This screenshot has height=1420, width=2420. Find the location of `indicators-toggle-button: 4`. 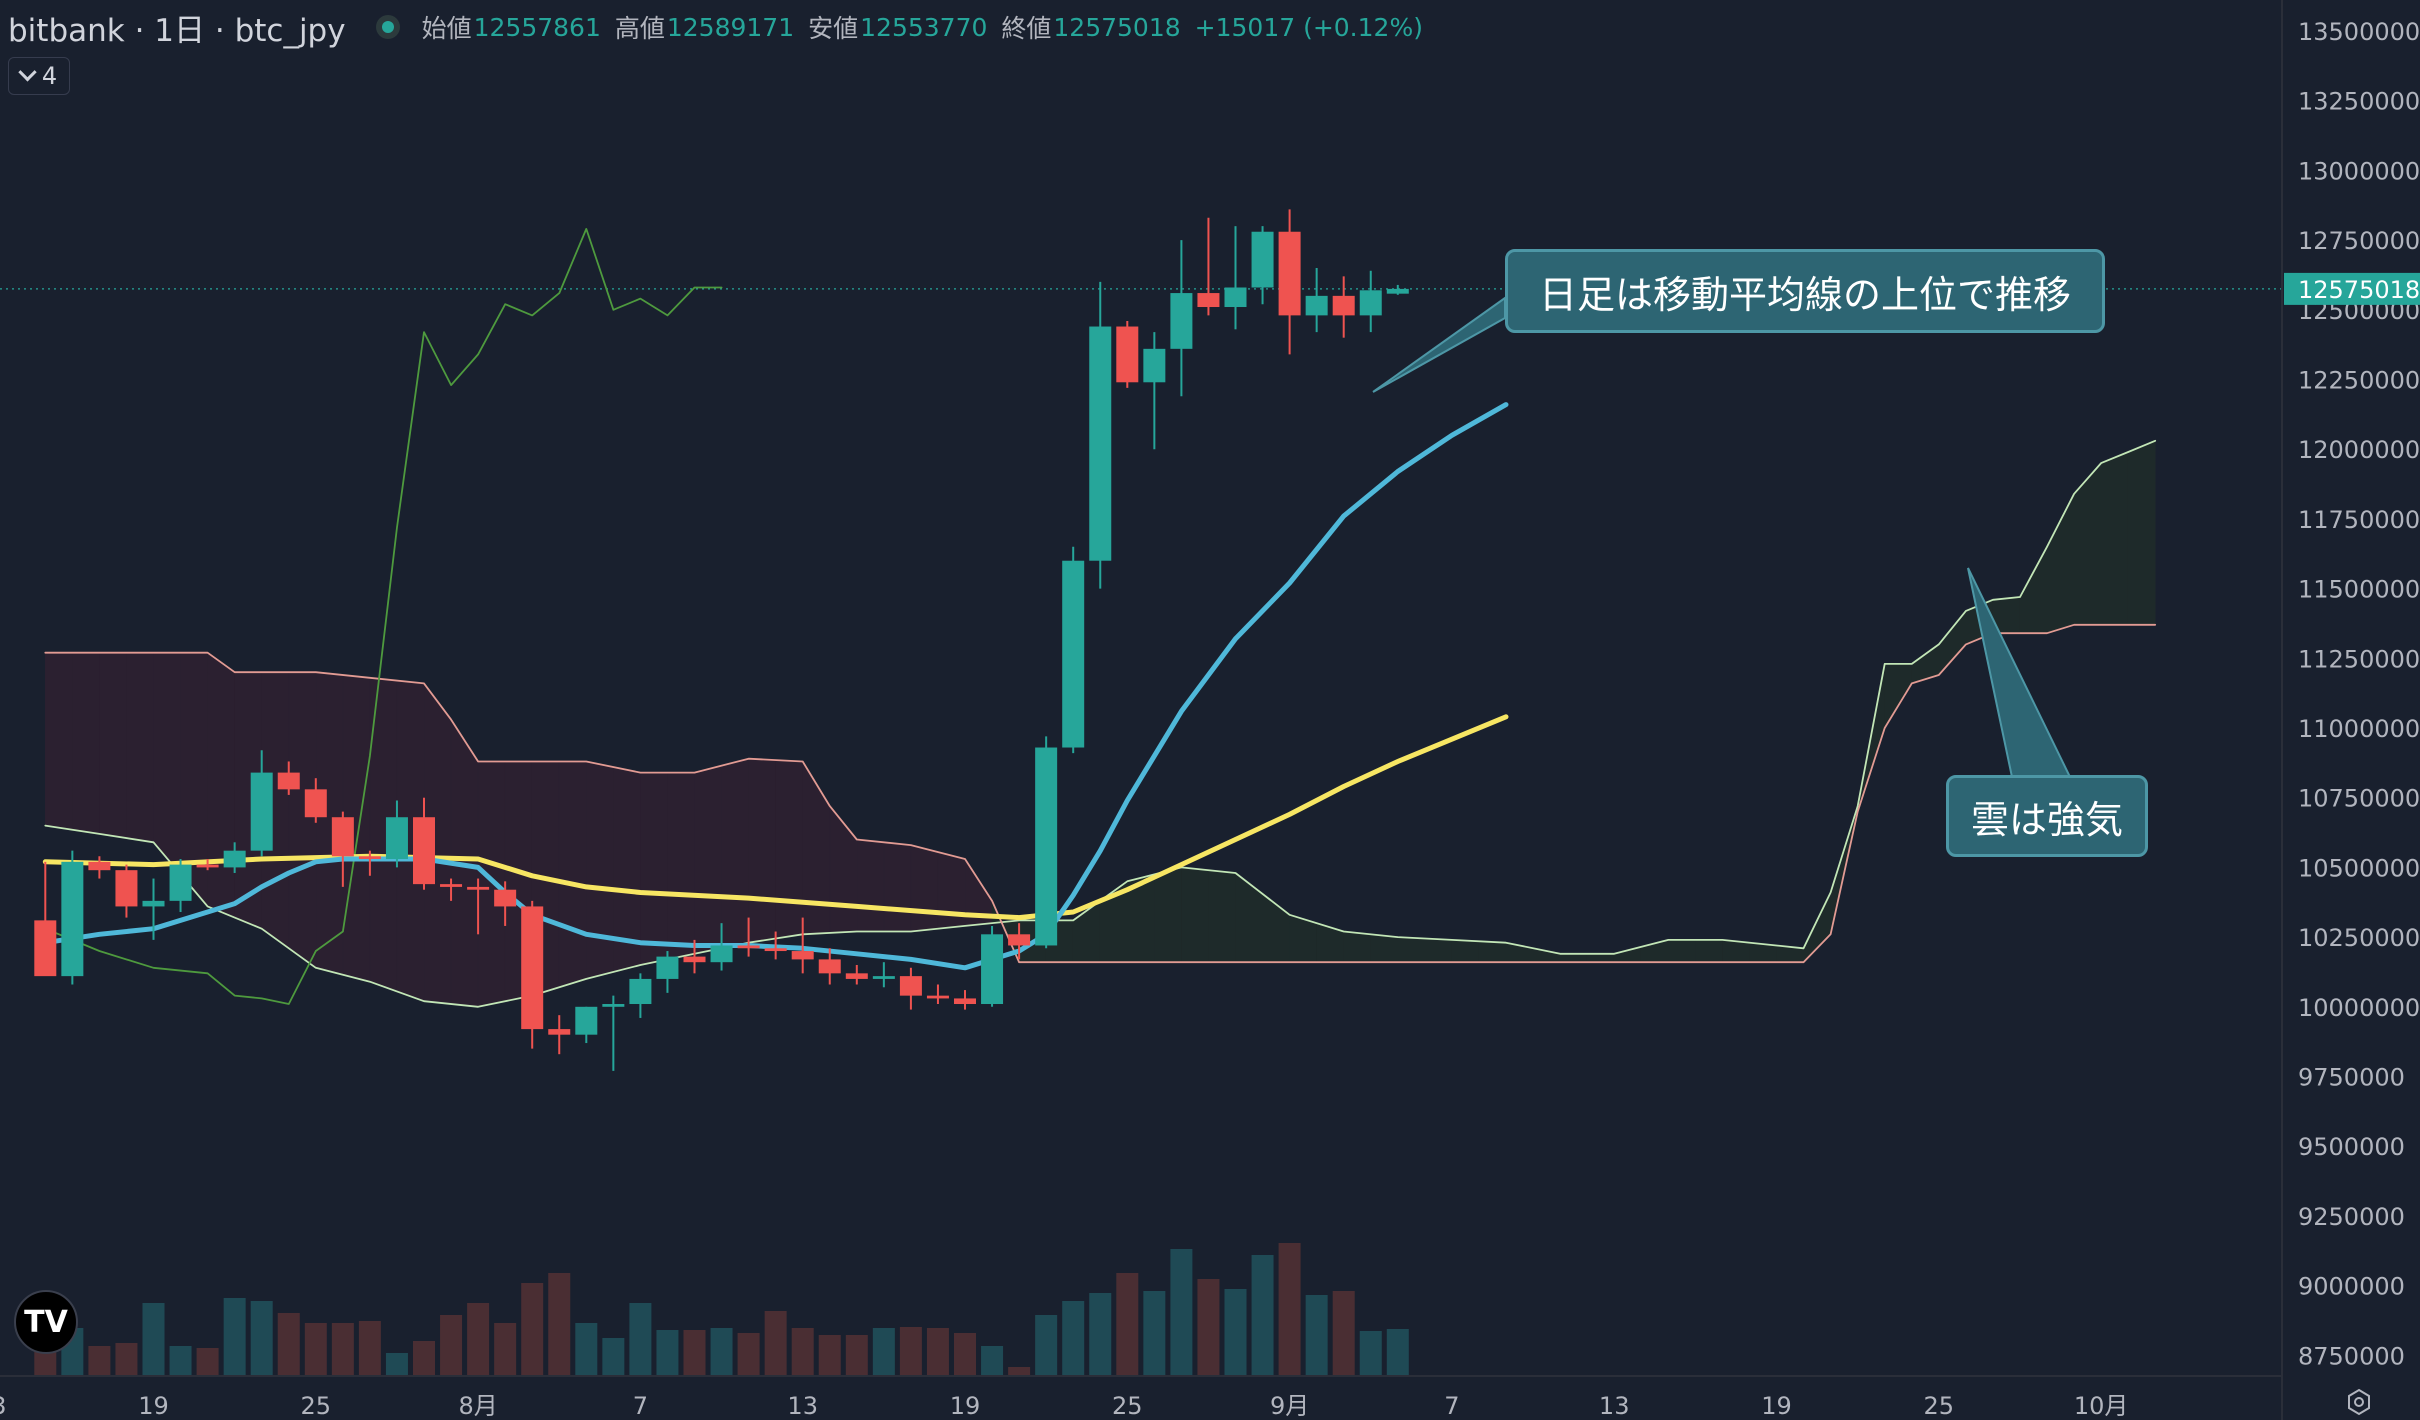

indicators-toggle-button: 4 is located at coordinates (39, 76).